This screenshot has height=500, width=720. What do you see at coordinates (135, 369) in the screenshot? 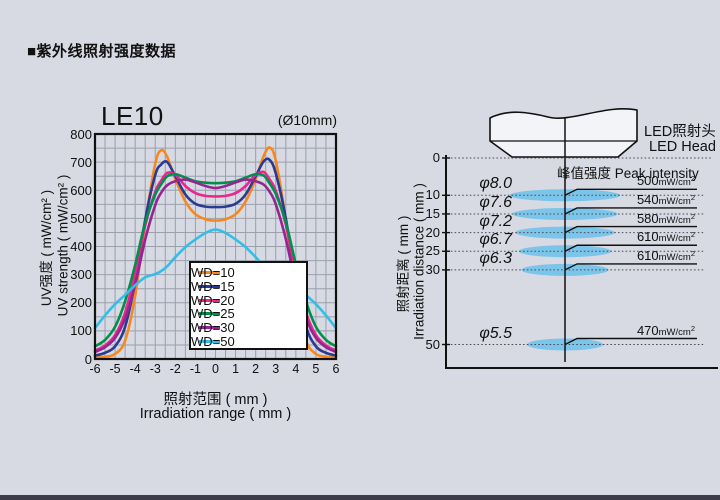
I see `x-tick-label: -4` at bounding box center [135, 369].